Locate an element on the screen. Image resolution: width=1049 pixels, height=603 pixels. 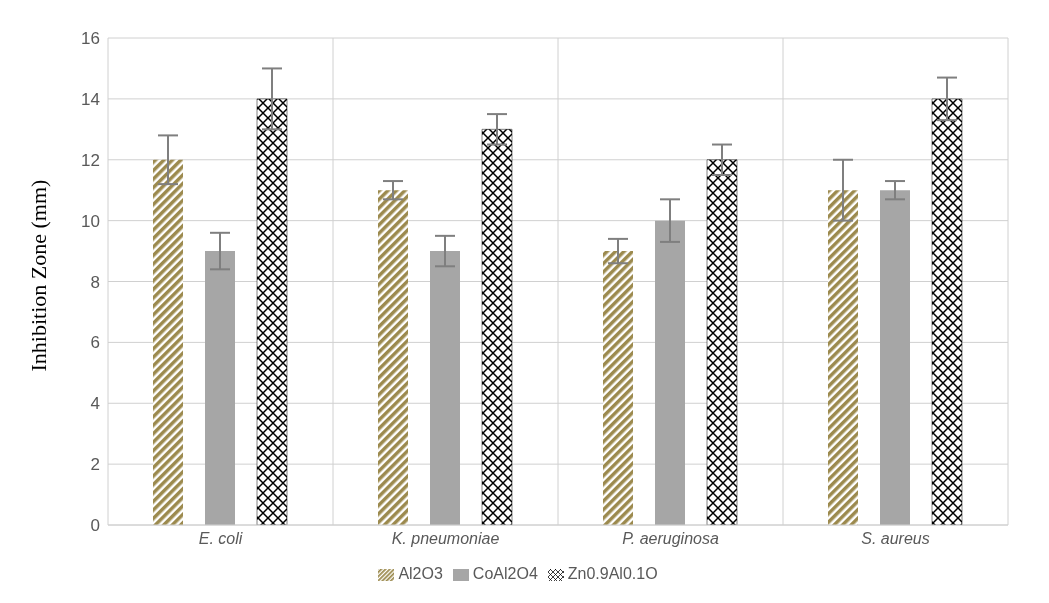
y-tick-label: 14 is located at coordinates (90, 99).